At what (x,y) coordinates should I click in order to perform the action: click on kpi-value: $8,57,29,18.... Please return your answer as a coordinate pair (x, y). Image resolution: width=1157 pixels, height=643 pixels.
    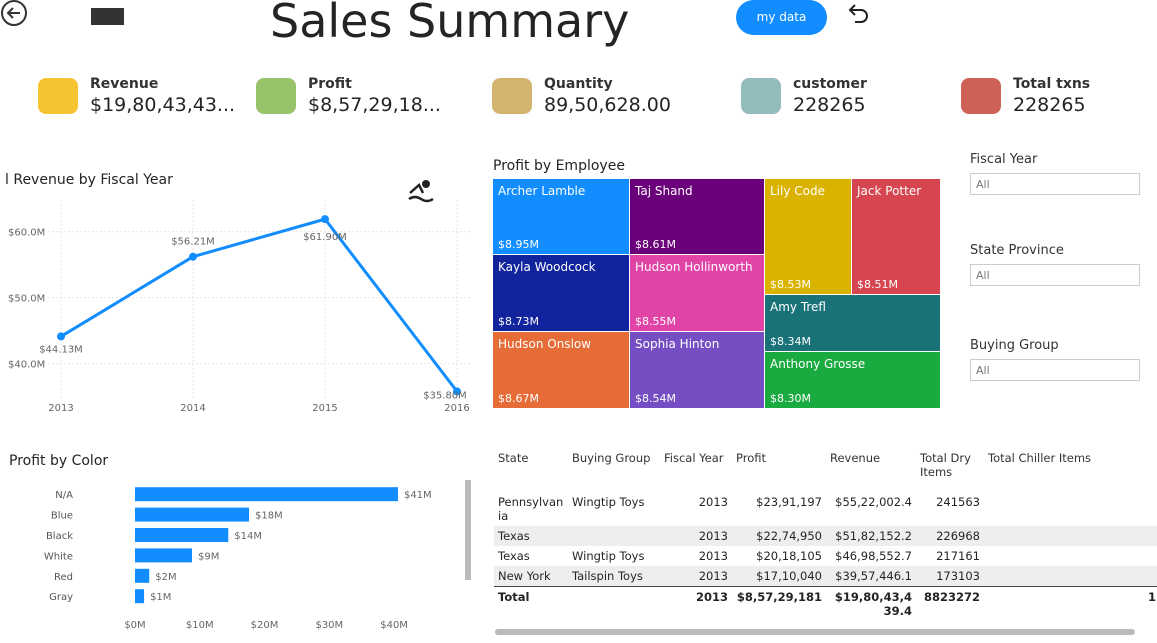
    Looking at the image, I should click on (374, 105).